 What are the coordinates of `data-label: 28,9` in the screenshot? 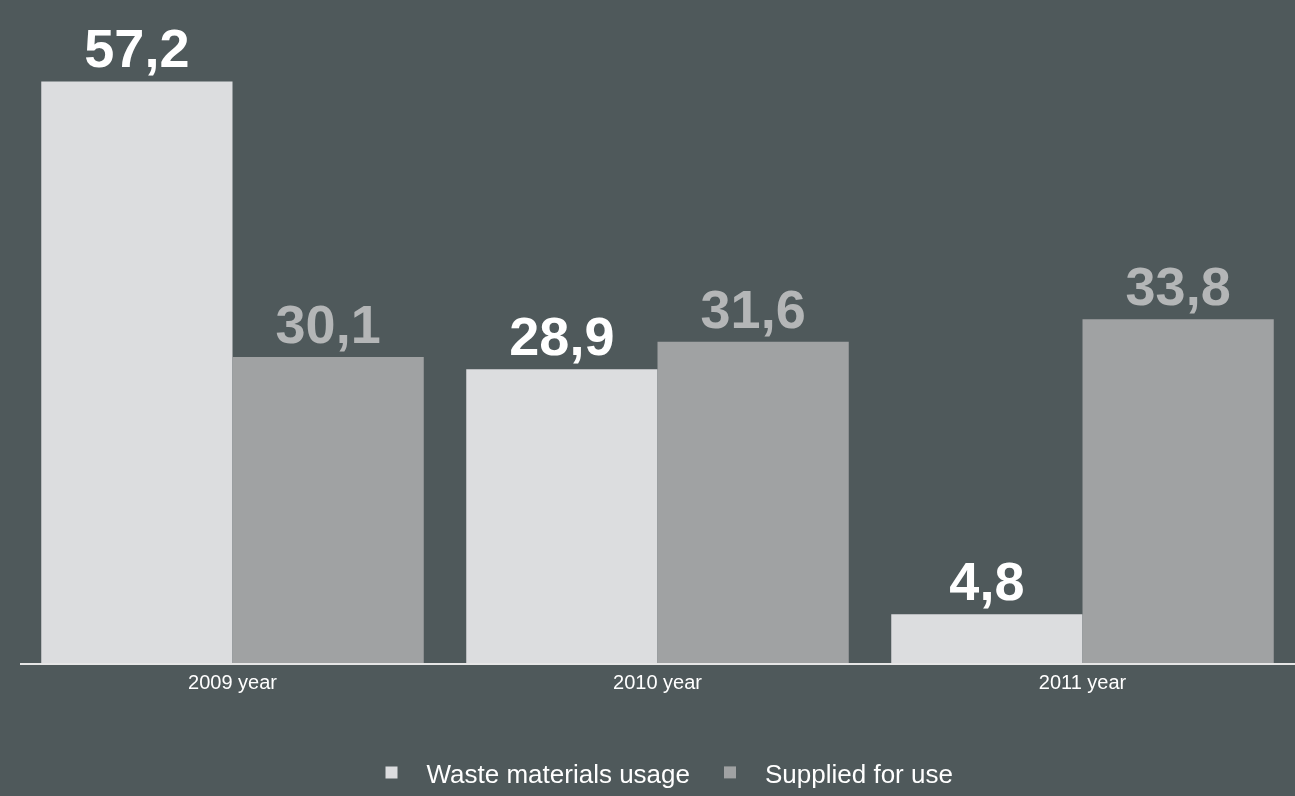 It's located at (562, 336).